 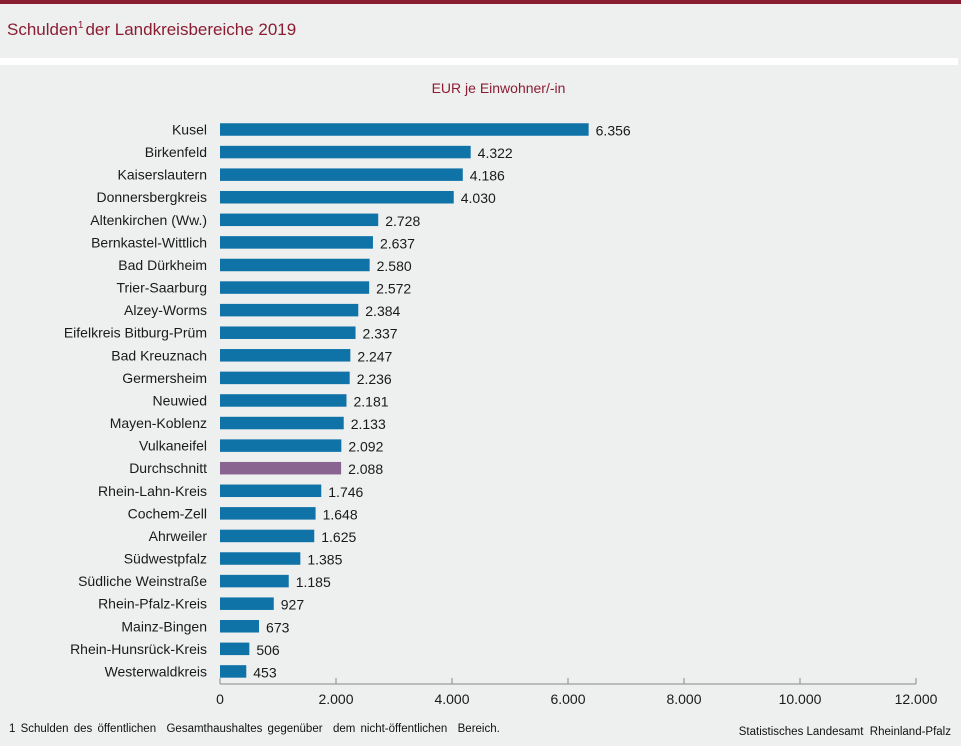 What do you see at coordinates (335, 699) in the screenshot?
I see `x-tick-label: 2.000` at bounding box center [335, 699].